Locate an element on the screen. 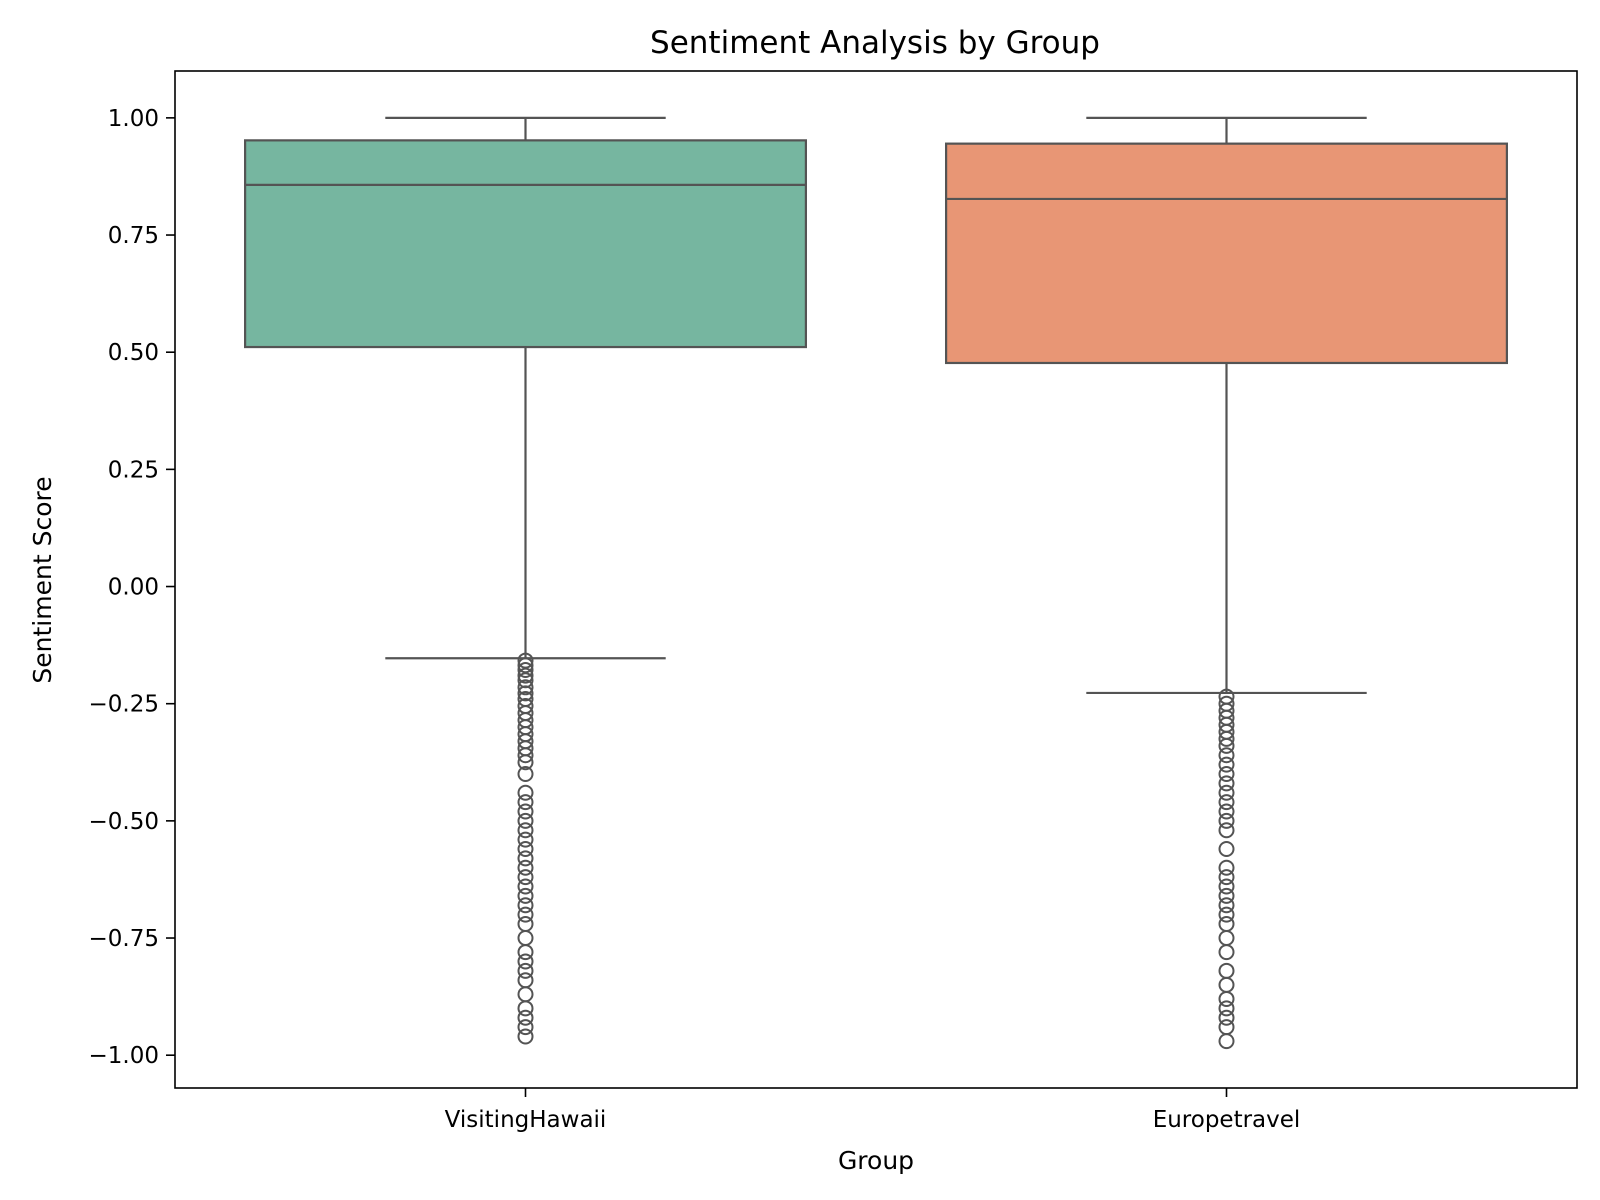 Image resolution: width=1600 pixels, height=1200 pixels. chart-title: Sentiment Analysis by Group is located at coordinates (875, 43).